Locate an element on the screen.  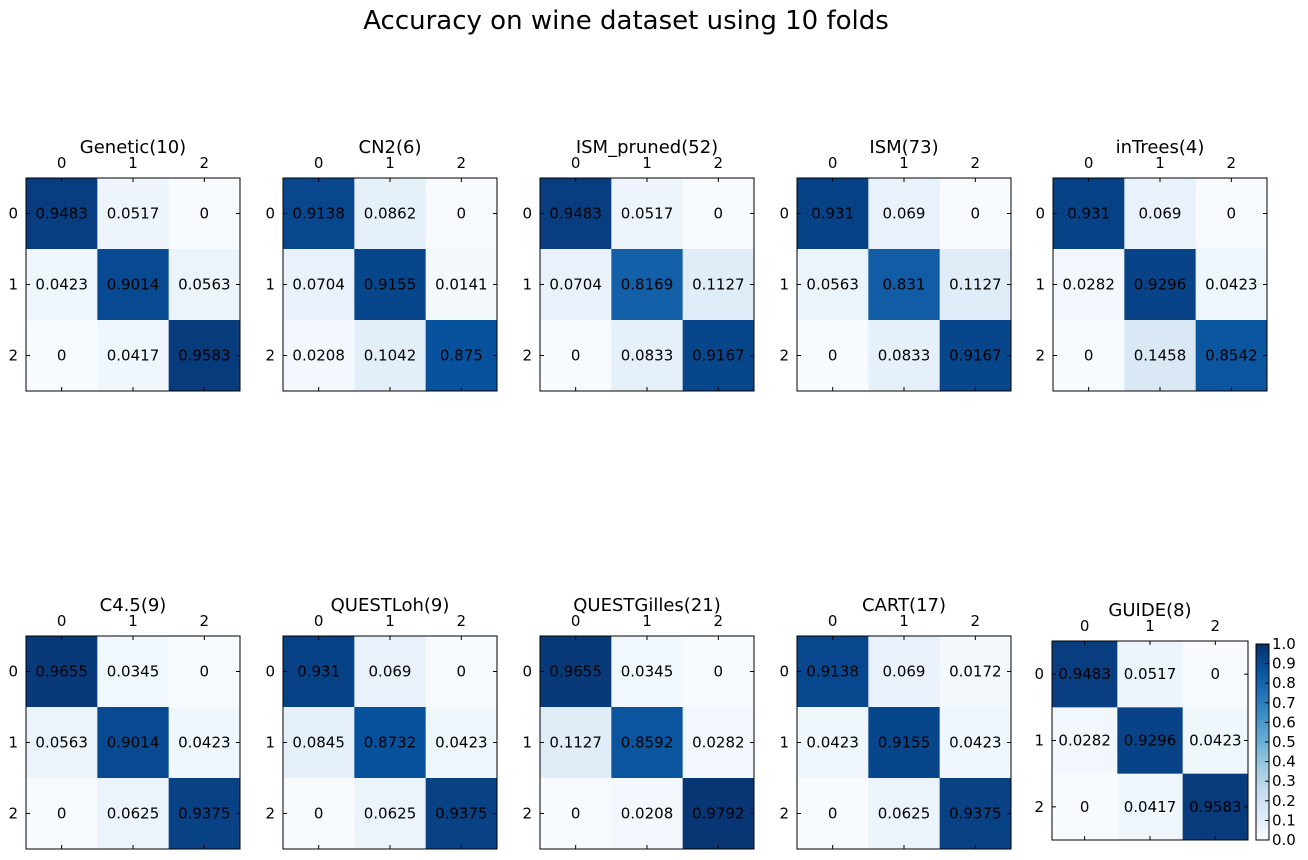
cell-value-label: 0.9296 is located at coordinates (1160, 285).